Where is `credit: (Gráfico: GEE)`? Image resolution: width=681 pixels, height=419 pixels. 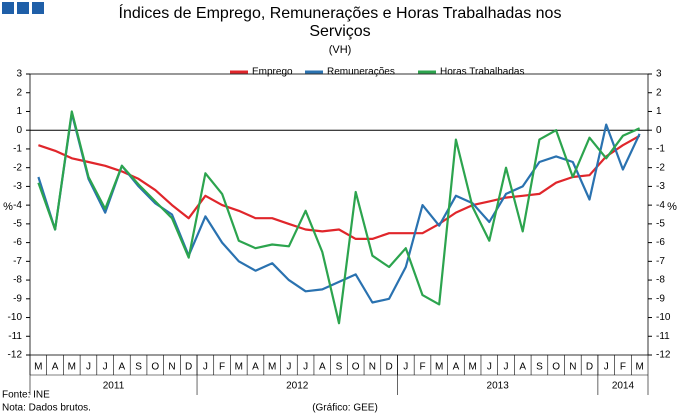 credit: (Gráfico: GEE) is located at coordinates (345, 408).